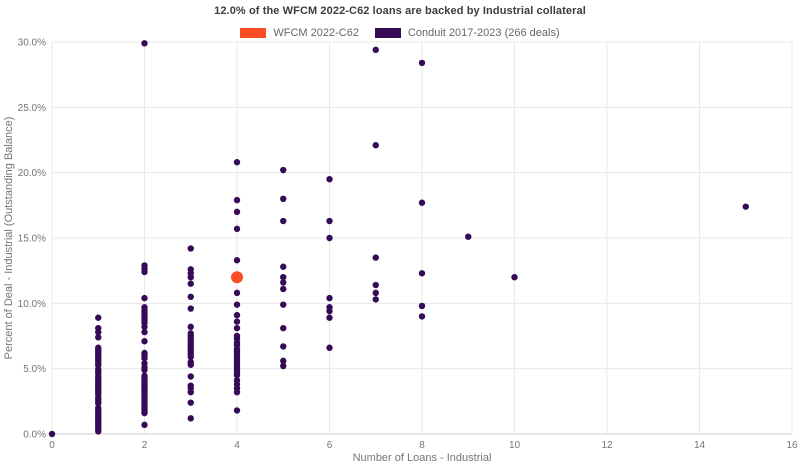 The height and width of the screenshot is (467, 800). What do you see at coordinates (700, 445) in the screenshot?
I see `x-tick-label: 14` at bounding box center [700, 445].